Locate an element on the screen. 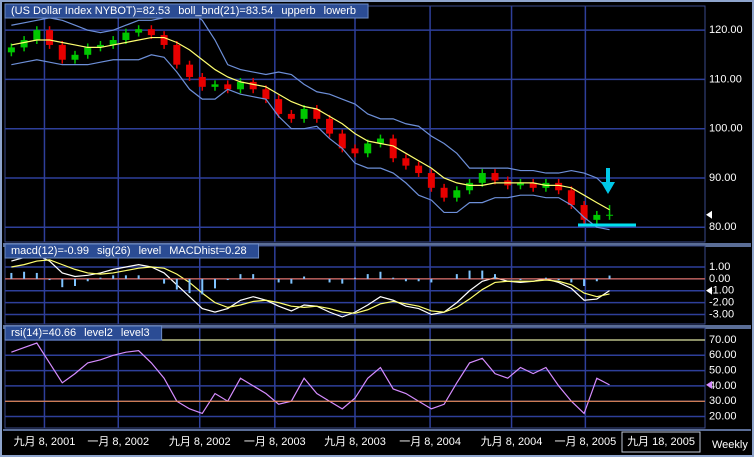 Image resolution: width=754 pixels, height=457 pixels. cursor-date-box is located at coordinates (661, 442).